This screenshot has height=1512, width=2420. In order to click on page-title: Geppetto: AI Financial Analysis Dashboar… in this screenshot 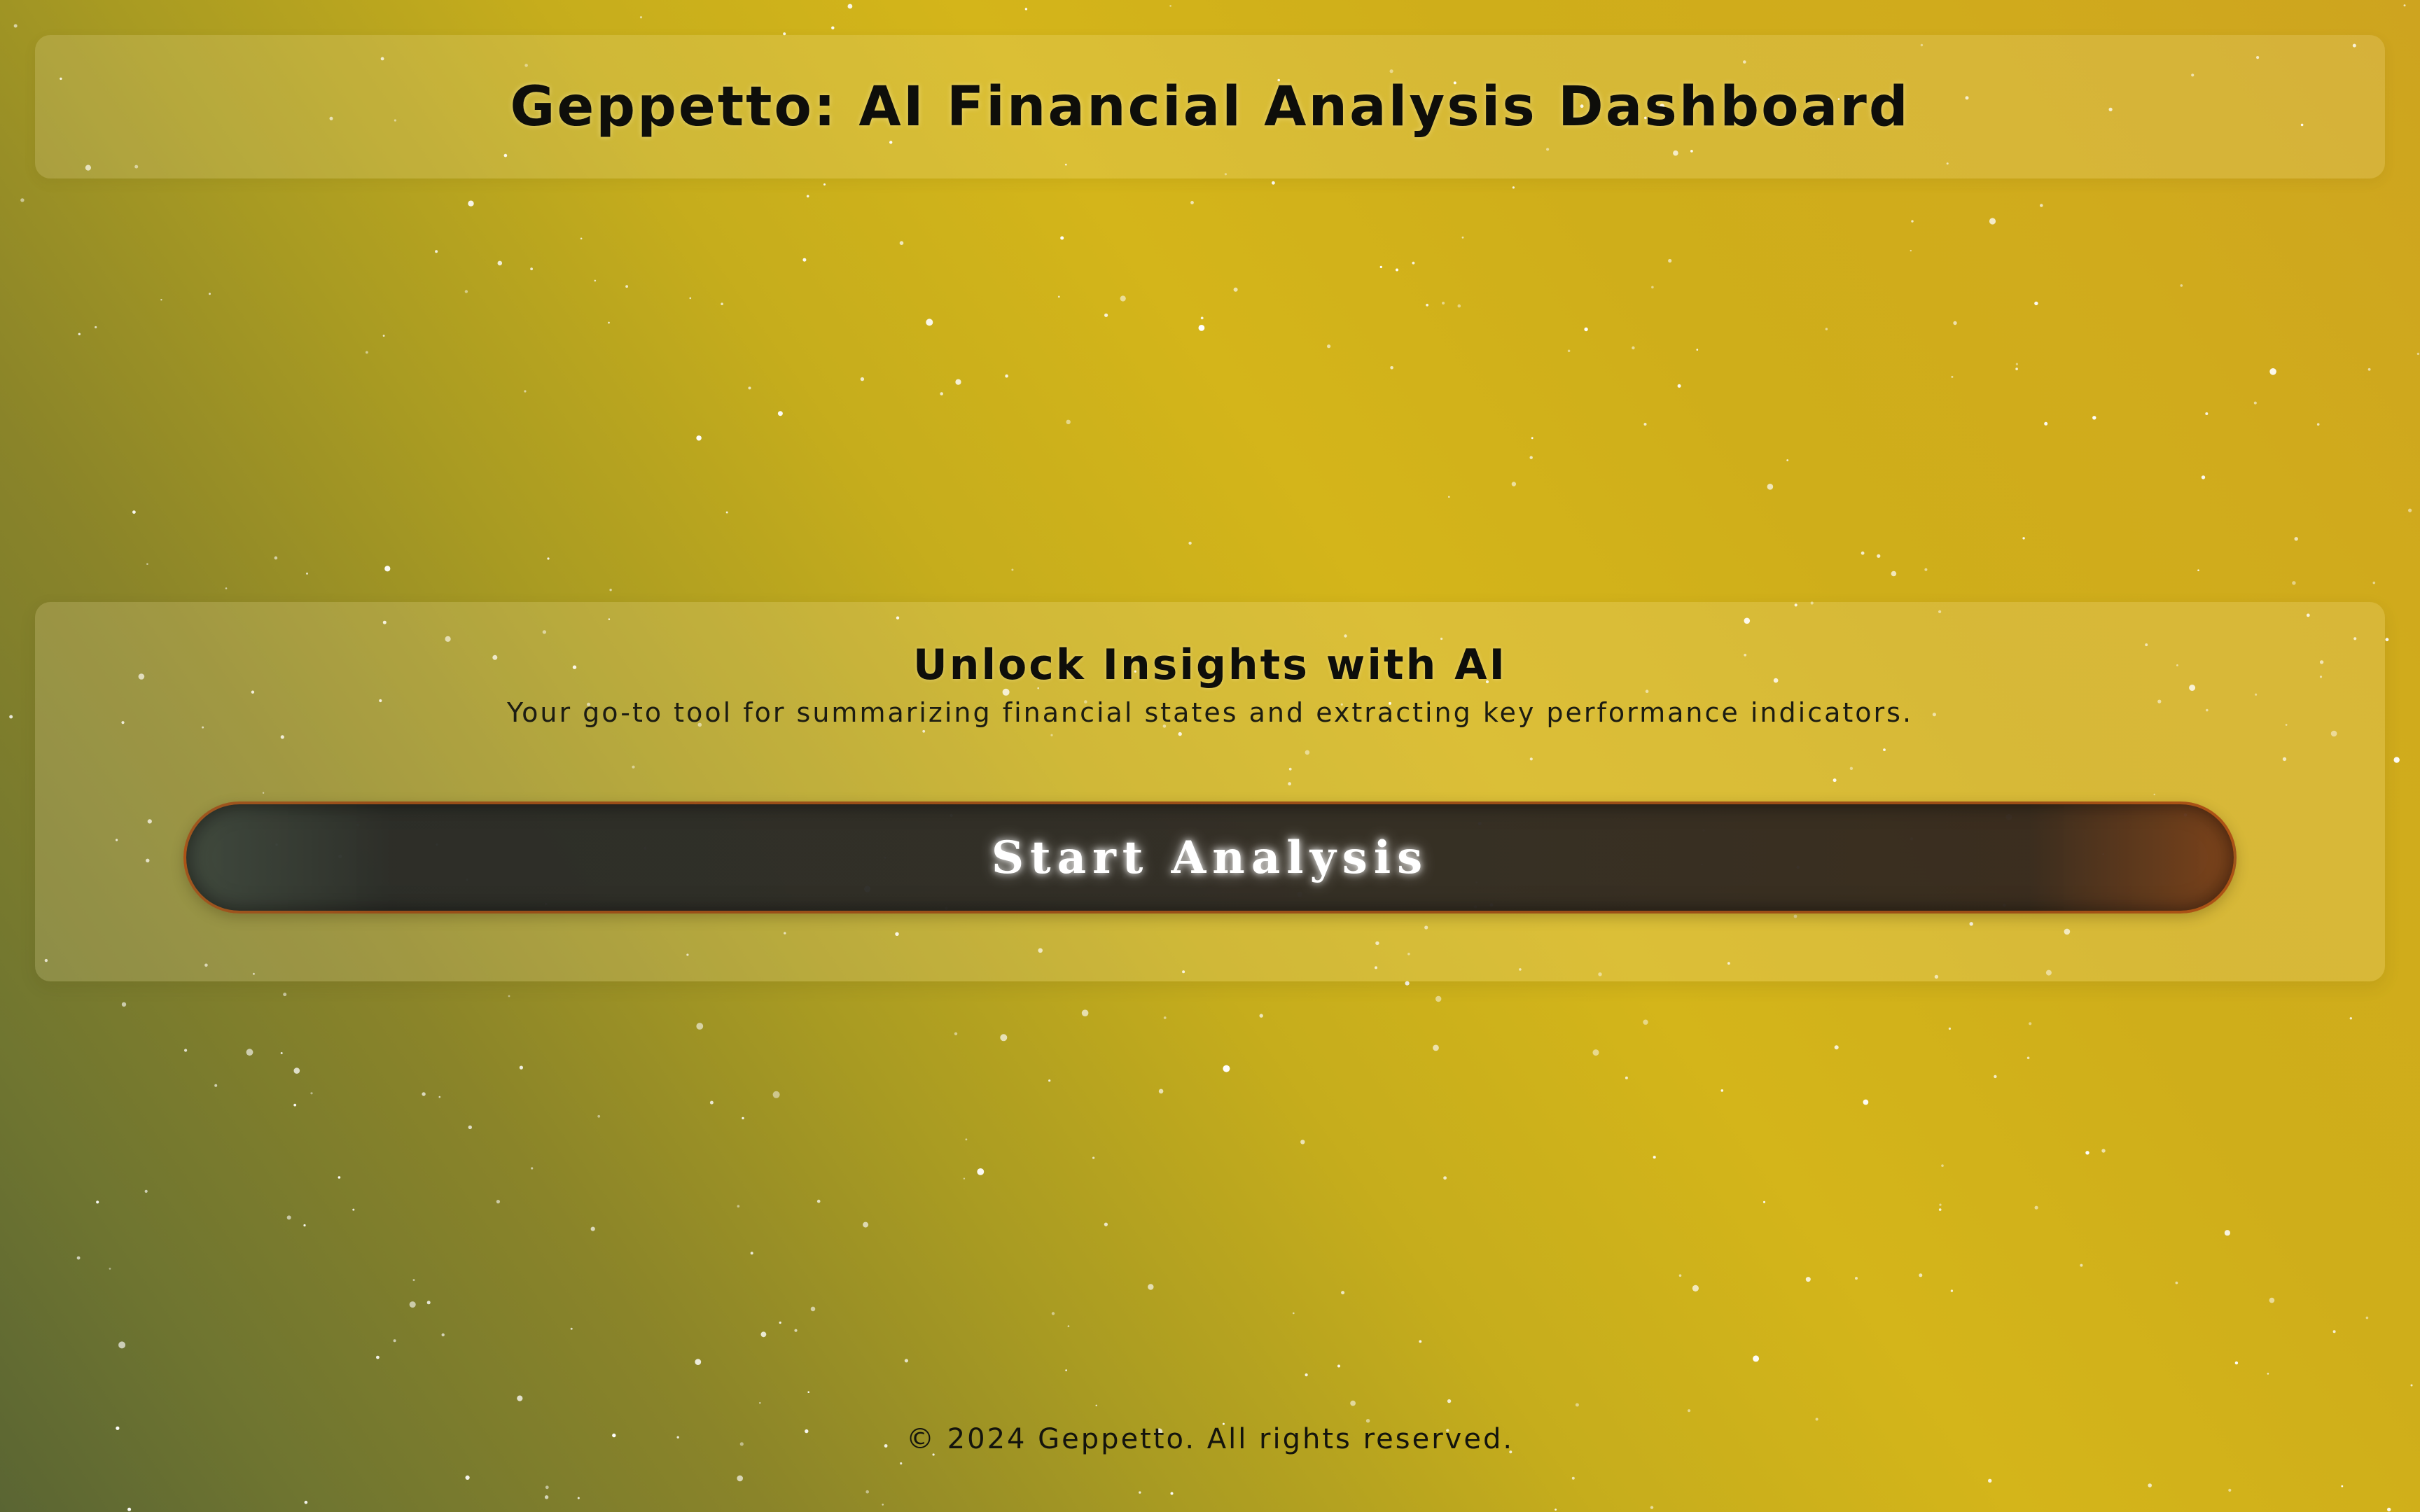, I will do `click(1210, 107)`.